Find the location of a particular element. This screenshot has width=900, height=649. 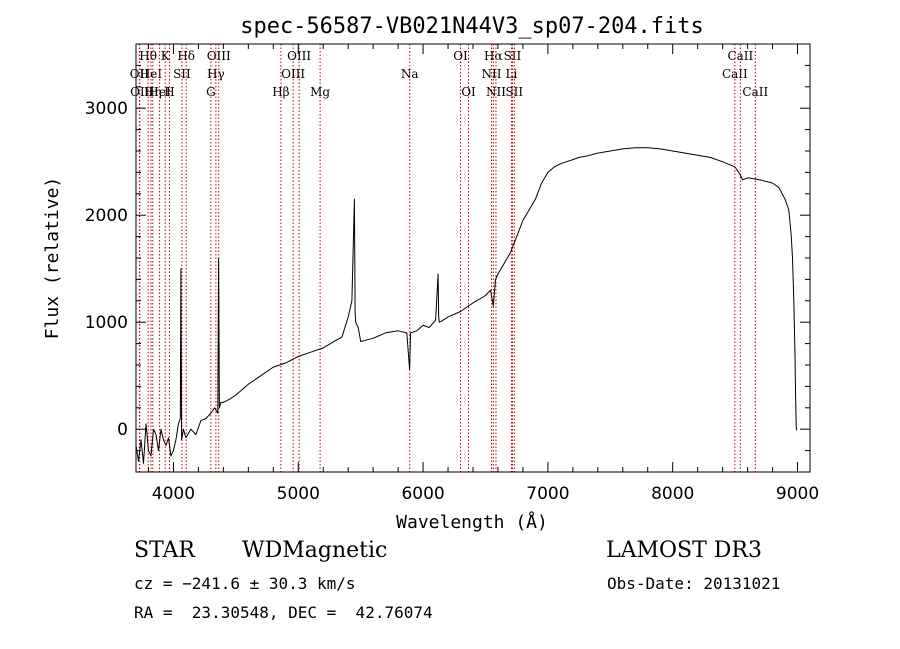

marker-label: Hβ is located at coordinates (280, 92).